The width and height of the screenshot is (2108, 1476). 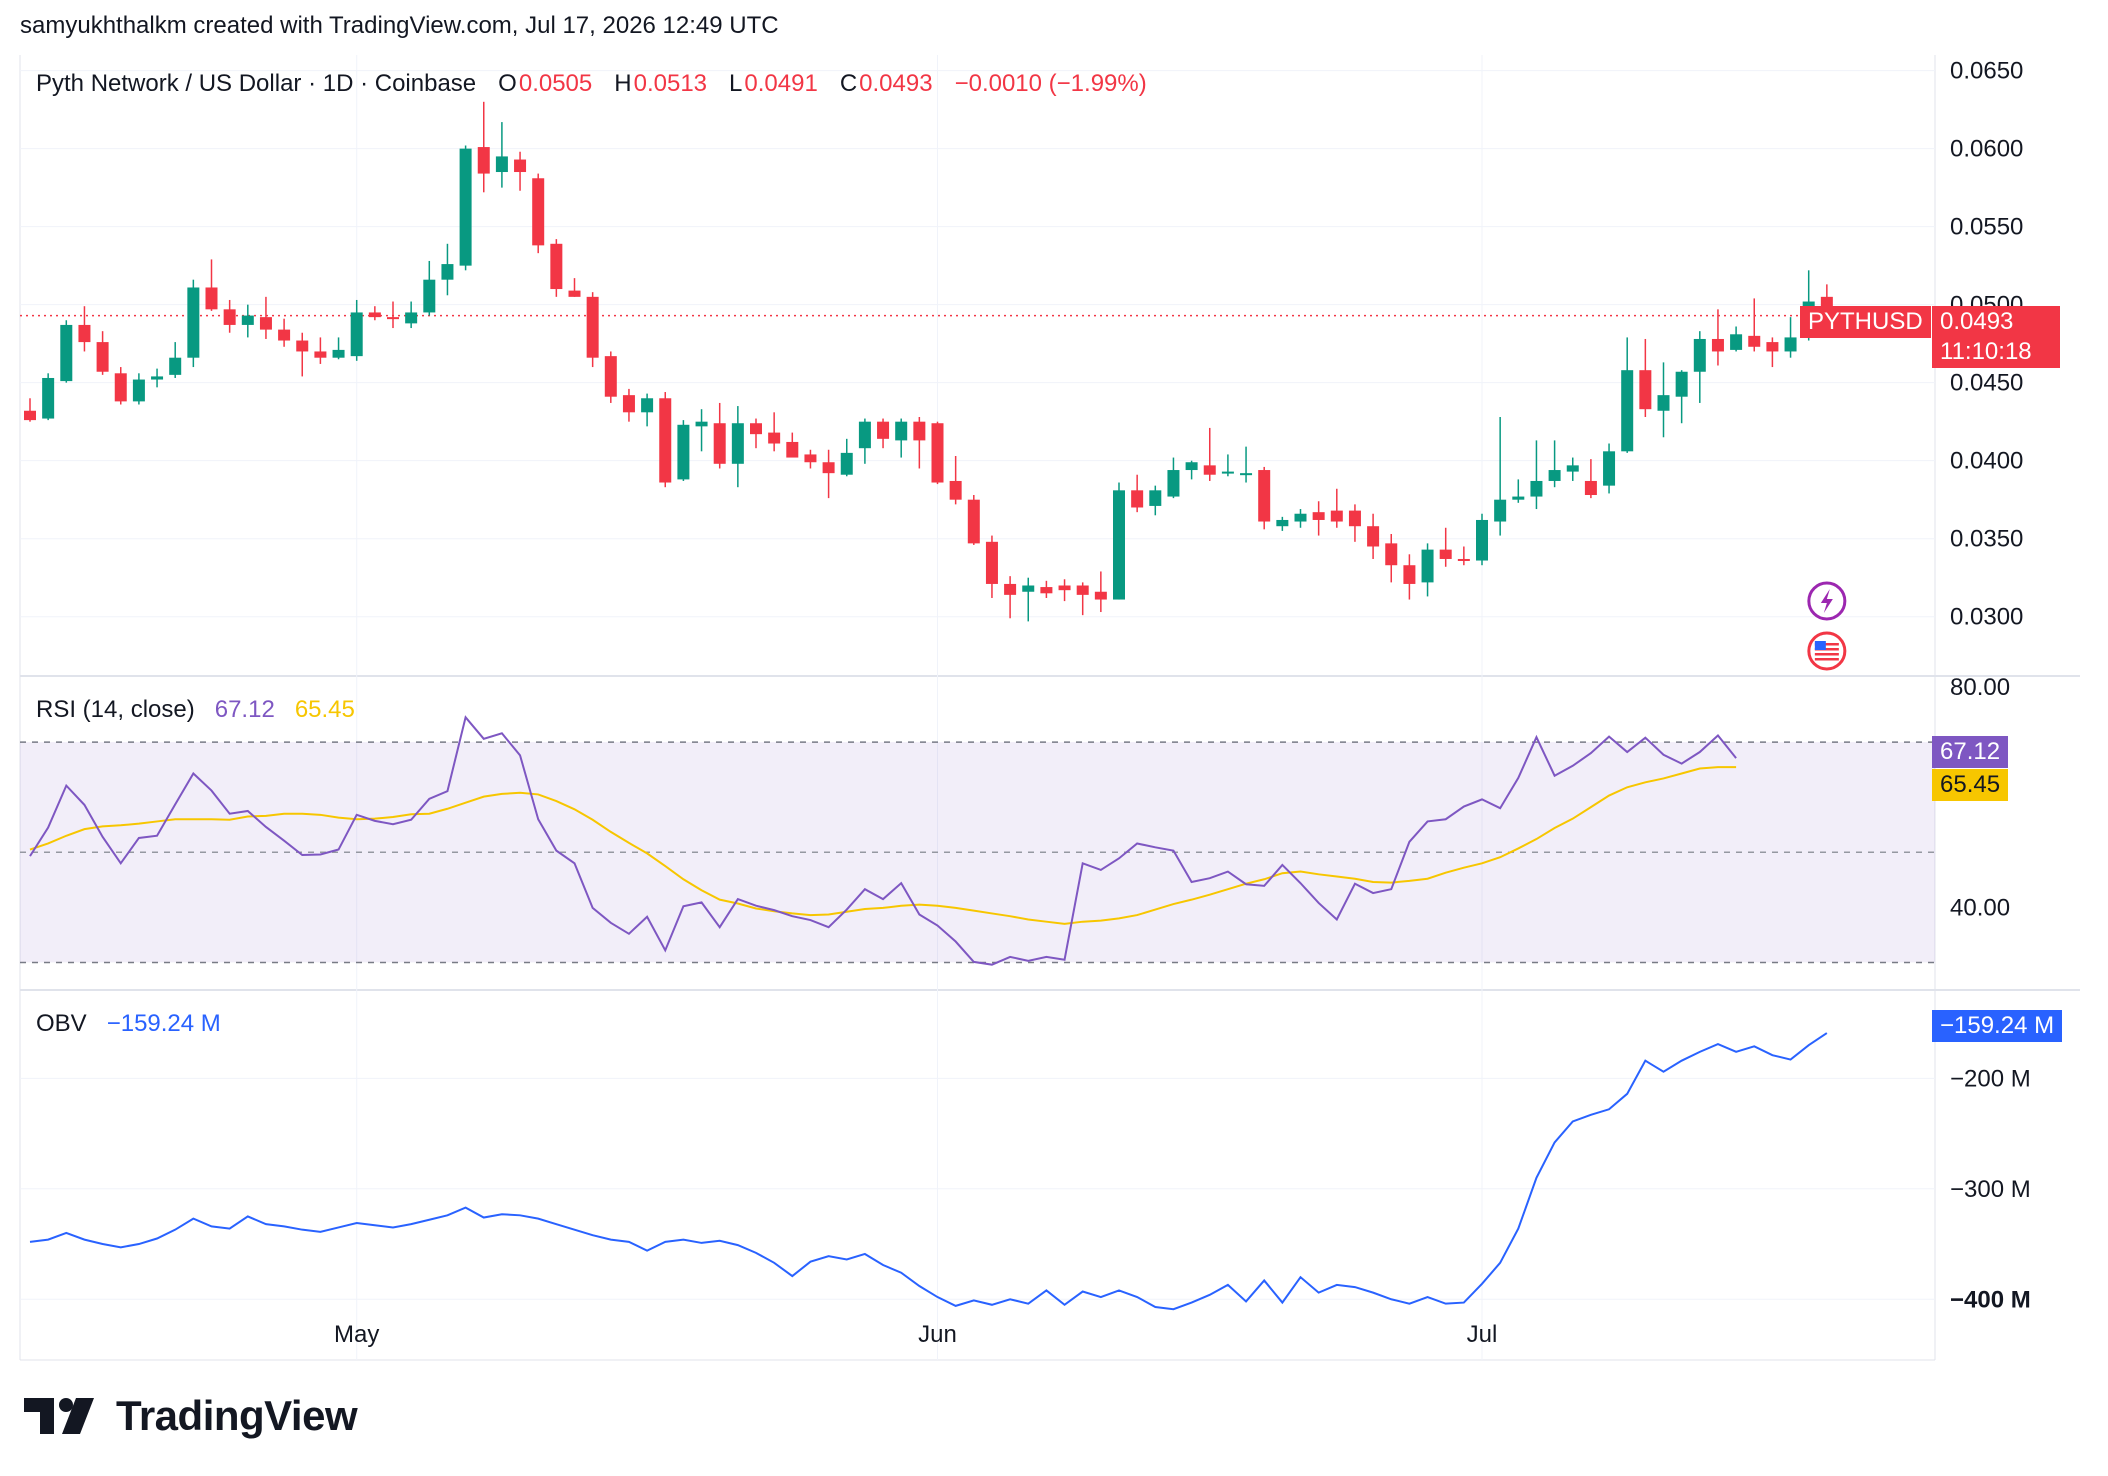 I want to click on obv-tick-label: −300 M, so click(x=1990, y=1189).